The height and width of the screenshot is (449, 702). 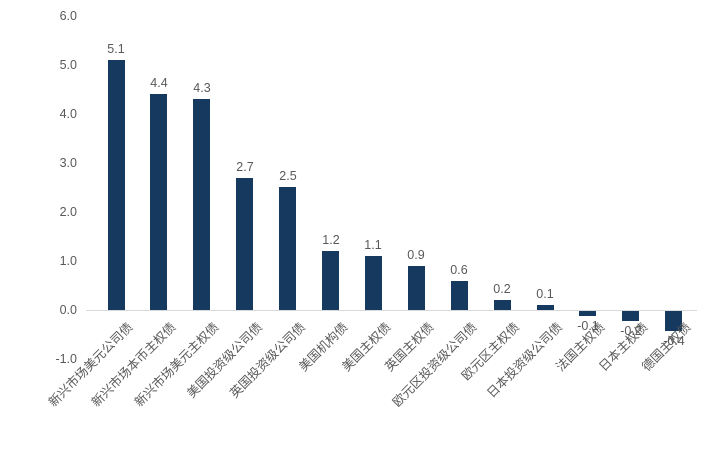 I want to click on bar-value-label: 0.9, so click(x=416, y=255).